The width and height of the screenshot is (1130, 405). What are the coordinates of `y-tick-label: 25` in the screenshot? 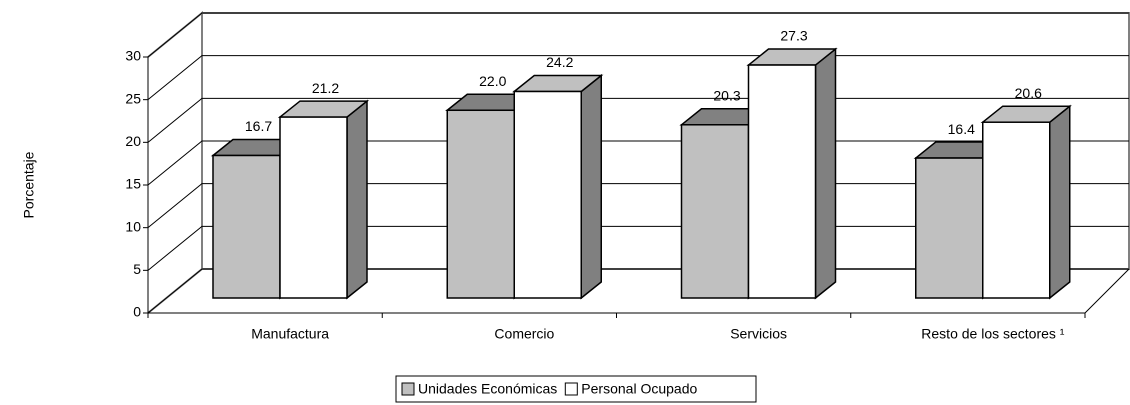 It's located at (133, 98).